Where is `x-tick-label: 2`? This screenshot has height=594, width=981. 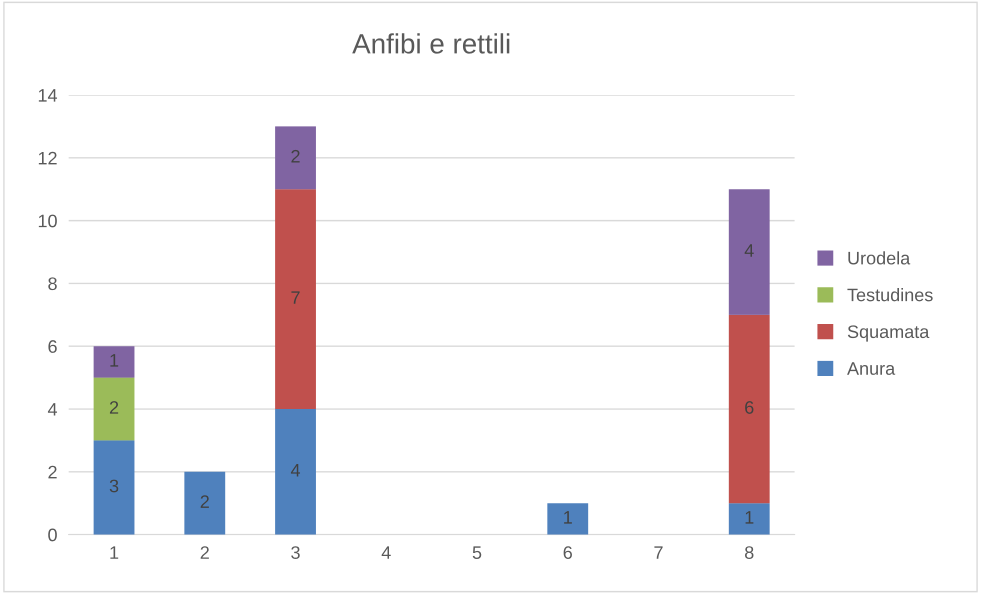
x-tick-label: 2 is located at coordinates (204, 552).